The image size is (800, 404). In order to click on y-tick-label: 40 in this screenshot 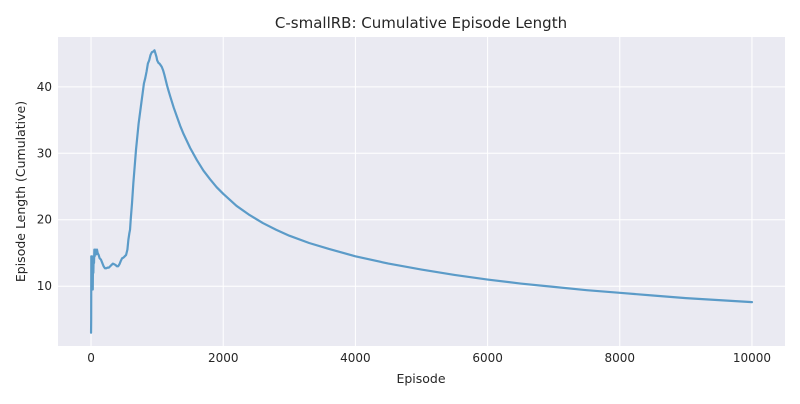, I will do `click(44, 87)`.